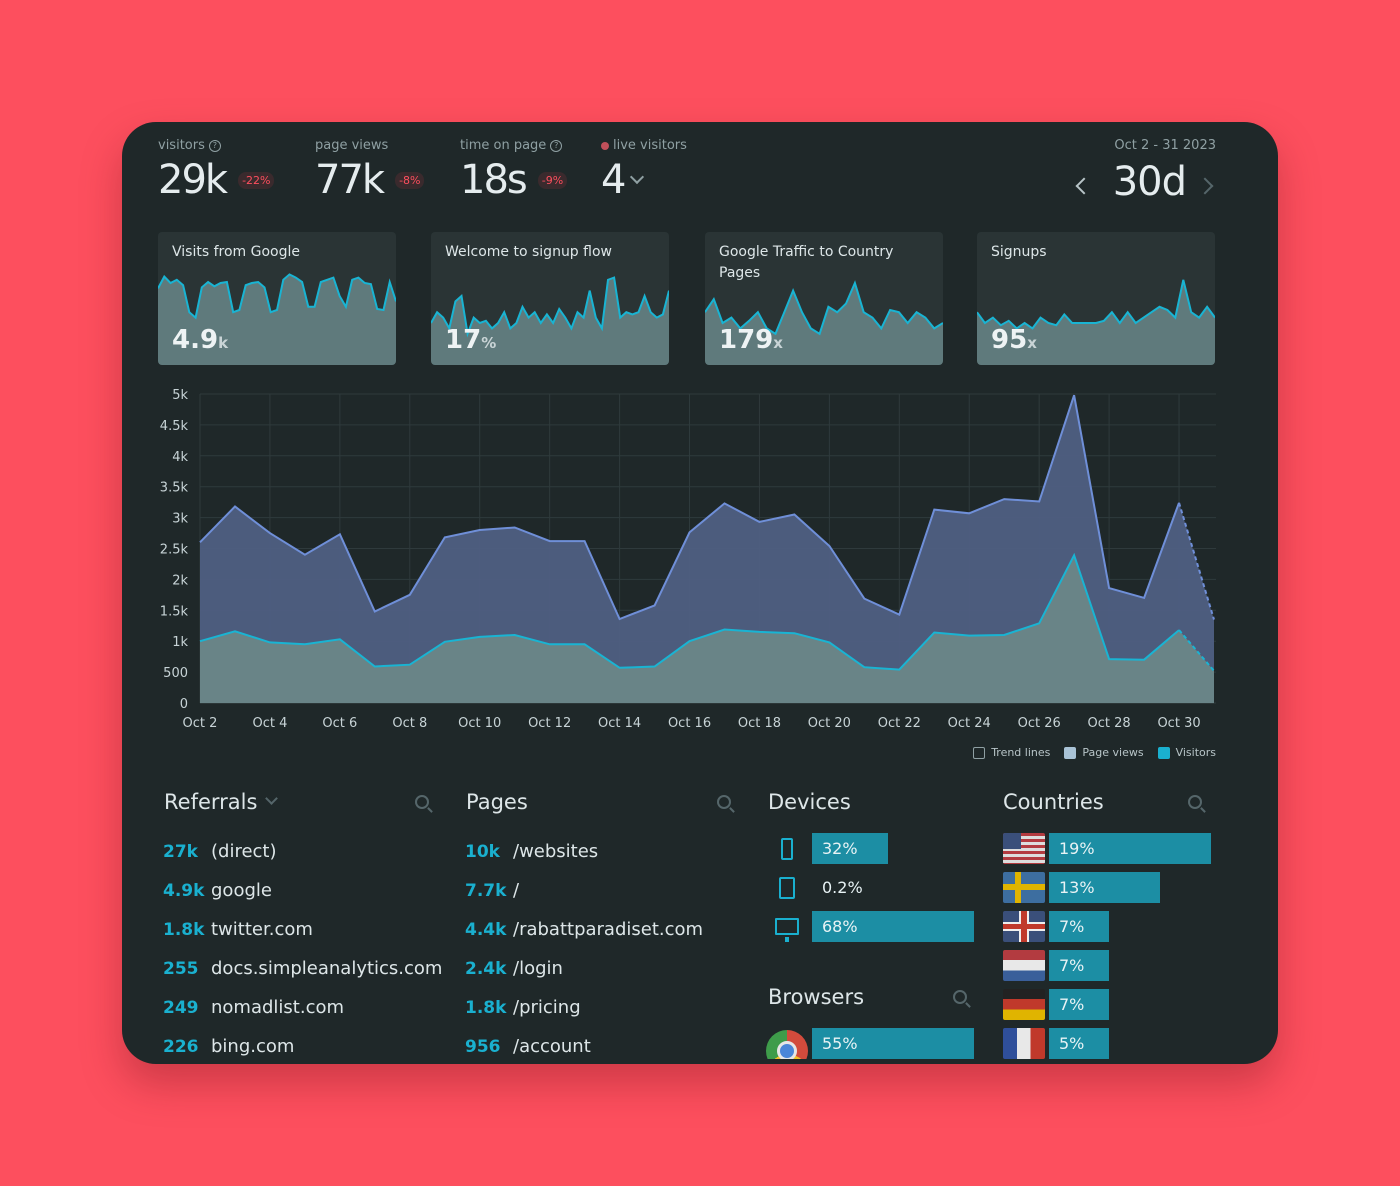 This screenshot has height=1186, width=1400. Describe the element at coordinates (184, 929) in the screenshot. I see `item-count: 1.8k` at that location.